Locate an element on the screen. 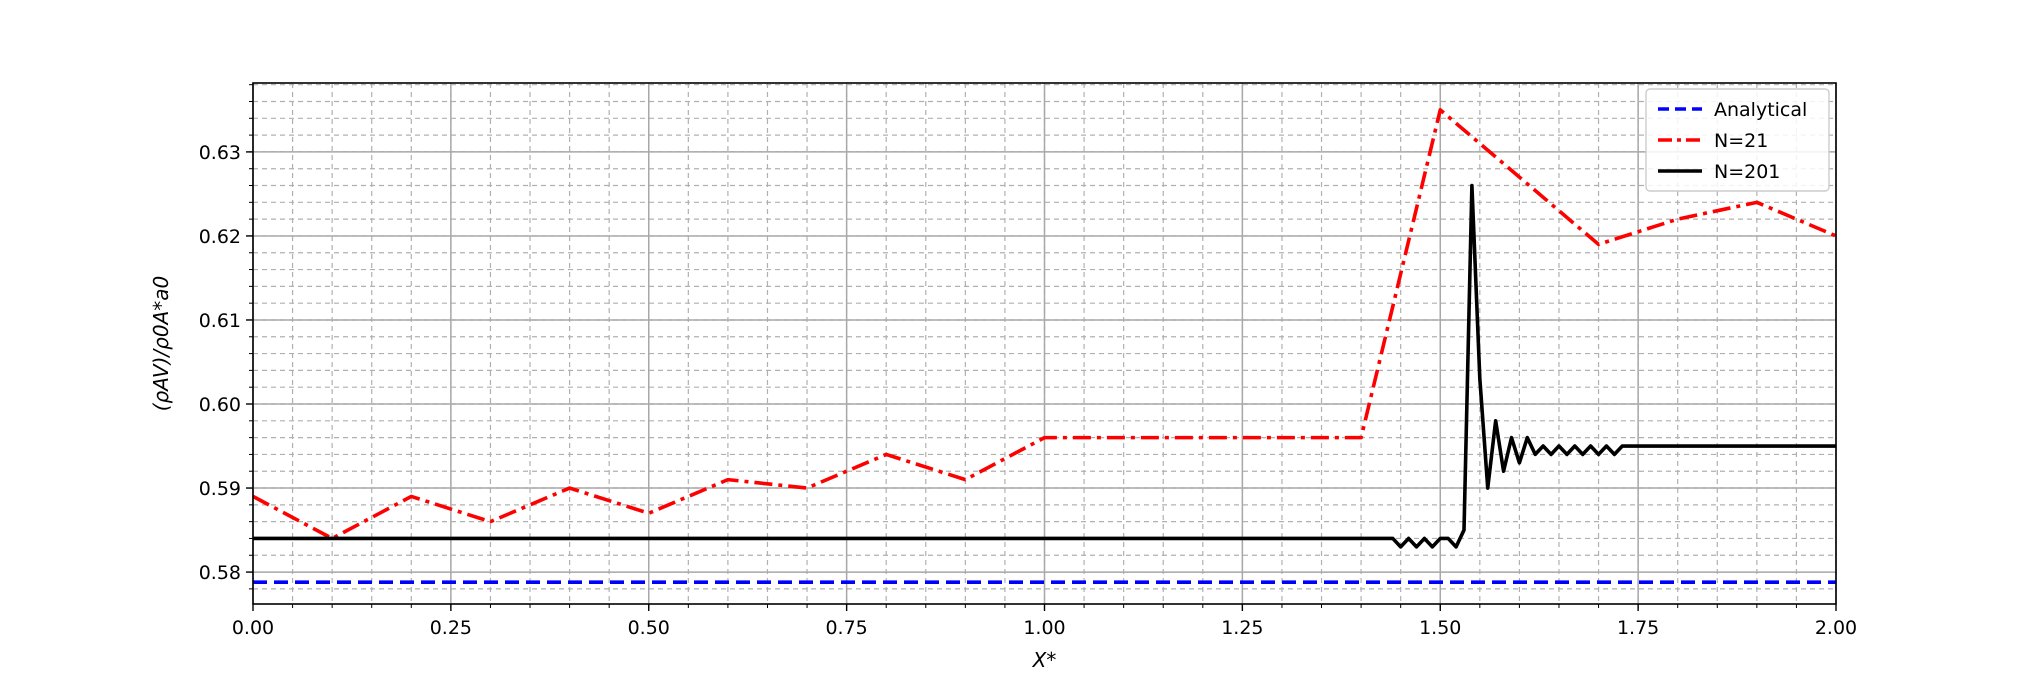 This screenshot has height=675, width=2025. legend-items: Analytical N=21 N=201 is located at coordinates (1732, 141).